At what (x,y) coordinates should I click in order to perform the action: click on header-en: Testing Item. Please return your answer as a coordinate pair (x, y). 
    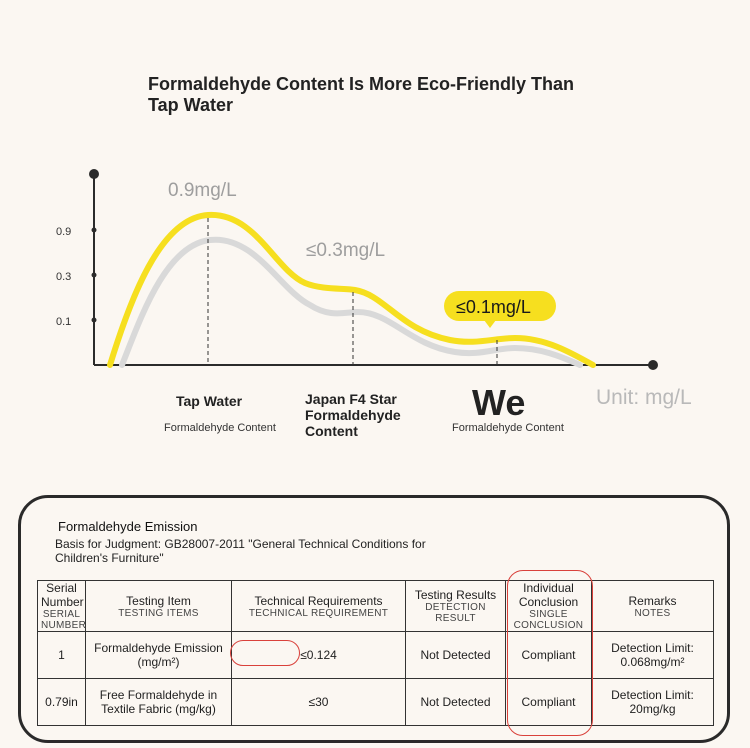
    Looking at the image, I should click on (158, 600).